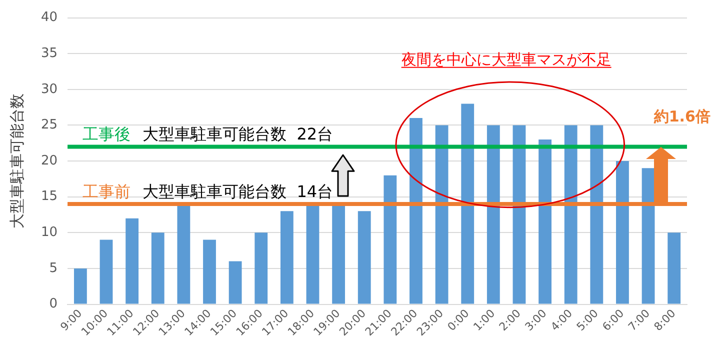 Image resolution: width=727 pixels, height=342 pixels. Describe the element at coordinates (238, 191) in the screenshot. I see `annotation: 大型車駐車可能台数 14台` at that location.